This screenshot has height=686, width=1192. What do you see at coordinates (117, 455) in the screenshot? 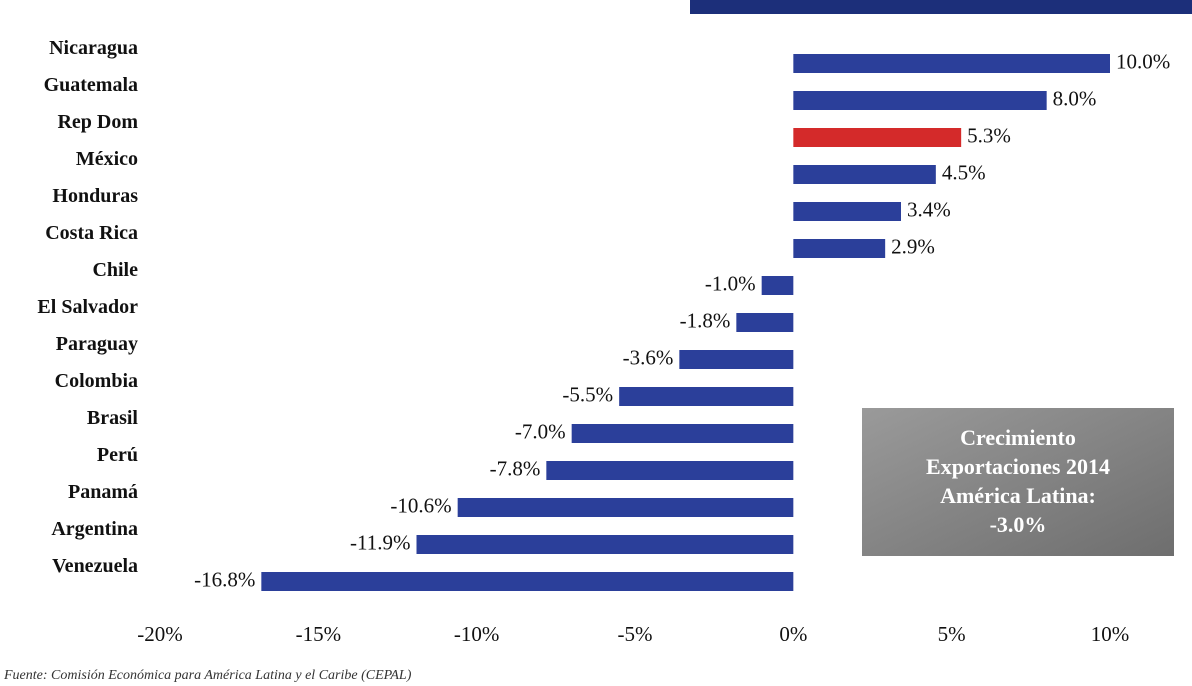
I see `category-label: Perú` at bounding box center [117, 455].